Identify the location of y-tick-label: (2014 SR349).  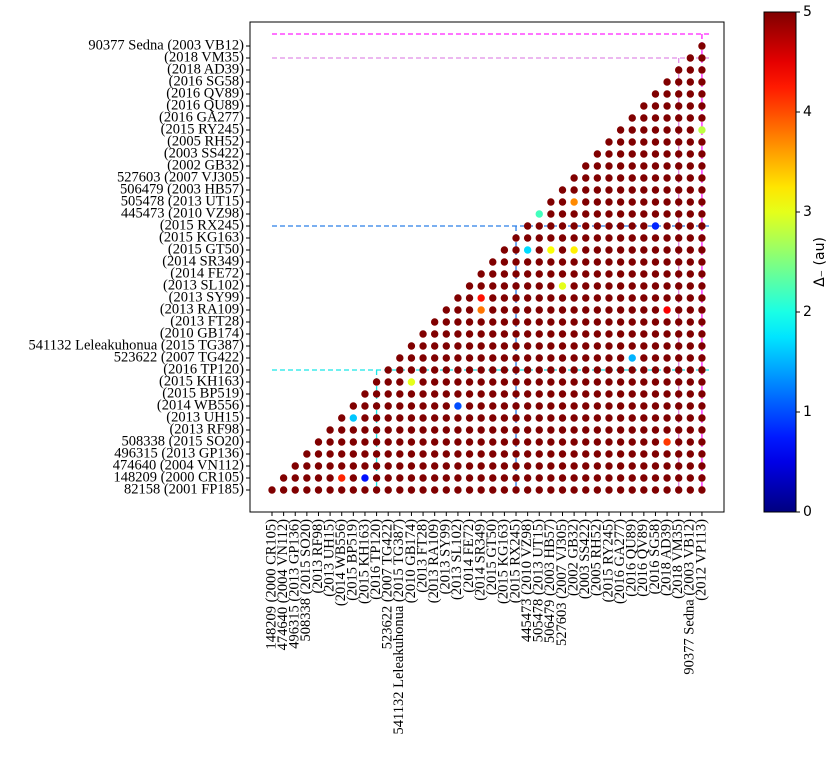
(203, 261).